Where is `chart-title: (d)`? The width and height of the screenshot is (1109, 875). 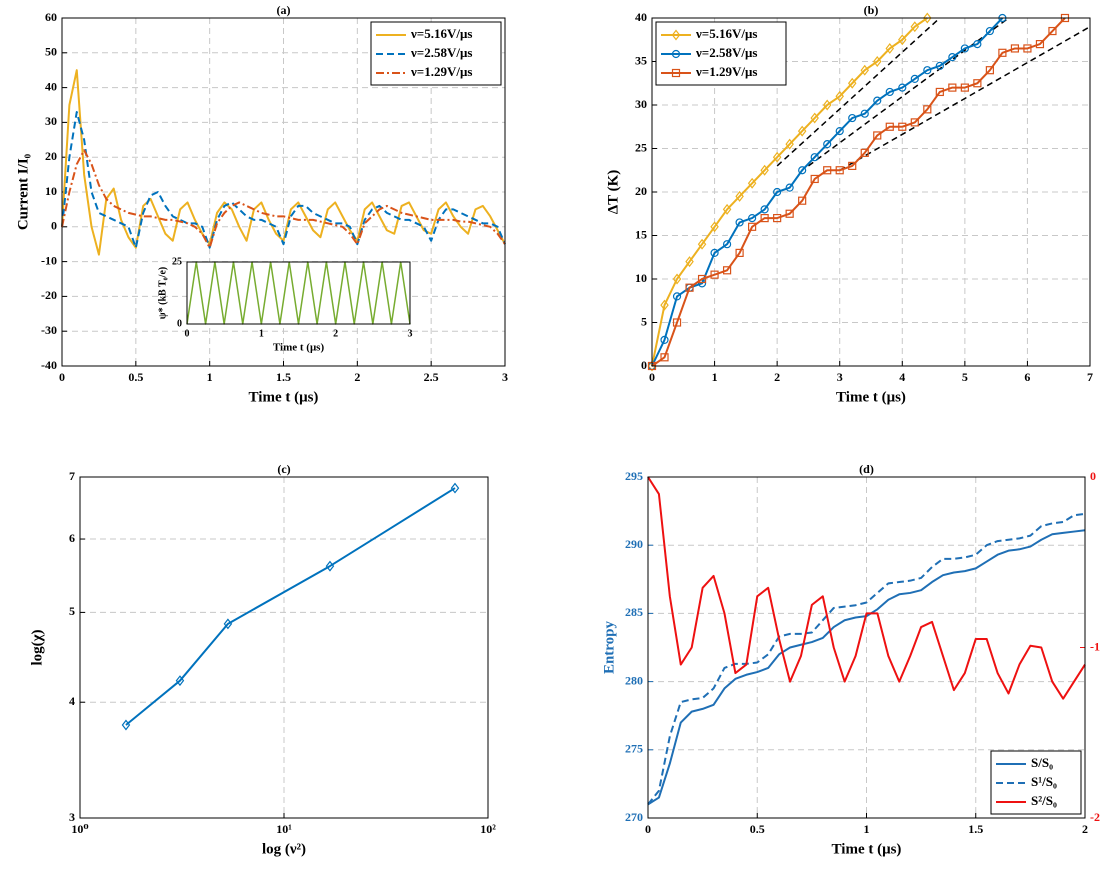
chart-title: (d) is located at coordinates (866, 469).